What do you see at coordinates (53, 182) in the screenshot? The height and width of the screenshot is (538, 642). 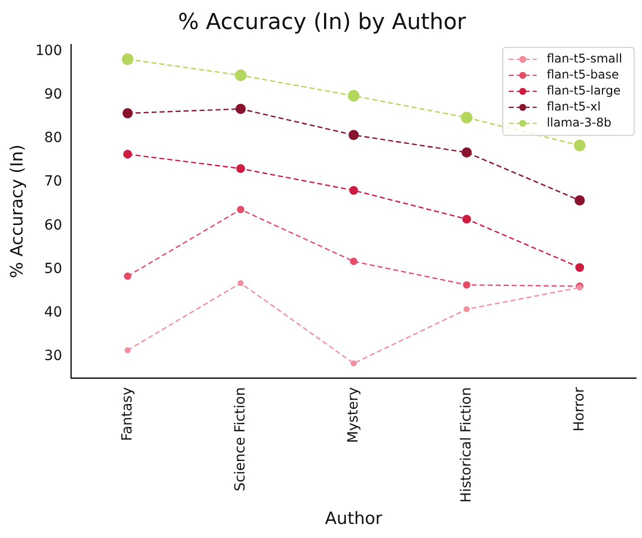 I see `y-tick-label: 70` at bounding box center [53, 182].